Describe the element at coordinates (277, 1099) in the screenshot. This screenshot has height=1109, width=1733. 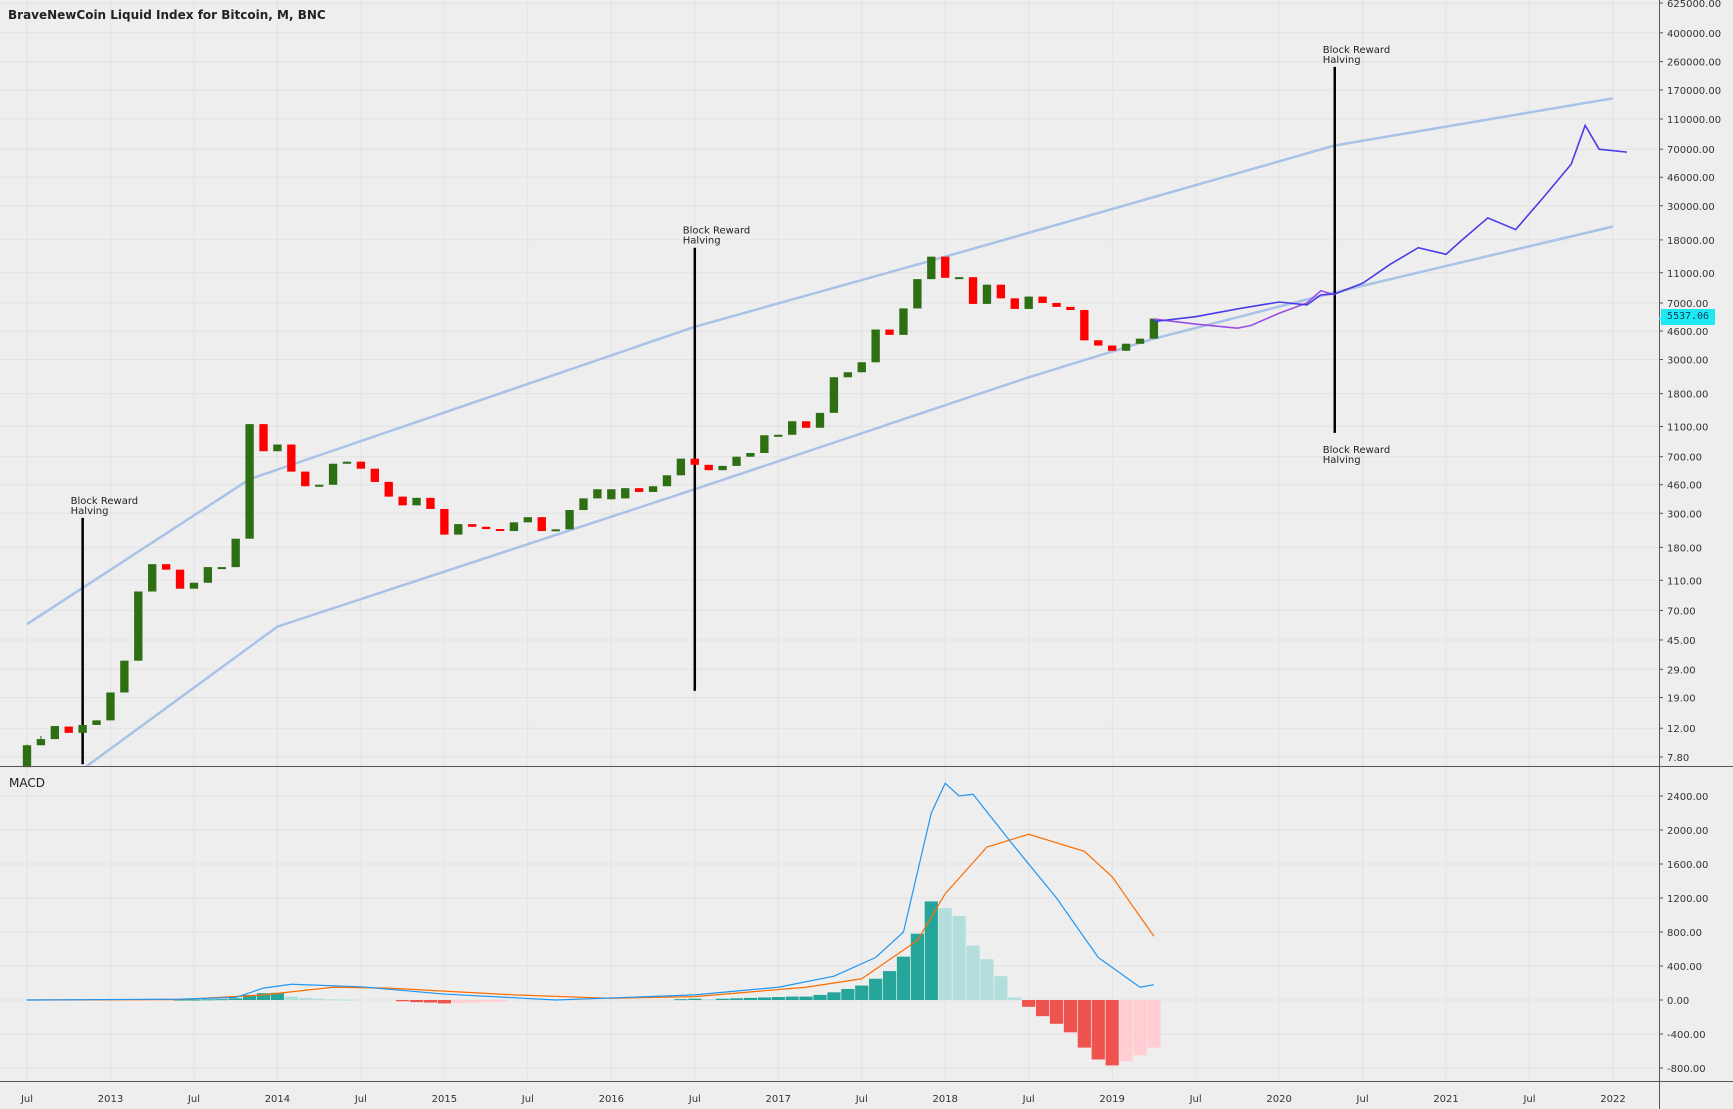
I see `time-axis-tick-label: 2014` at that location.